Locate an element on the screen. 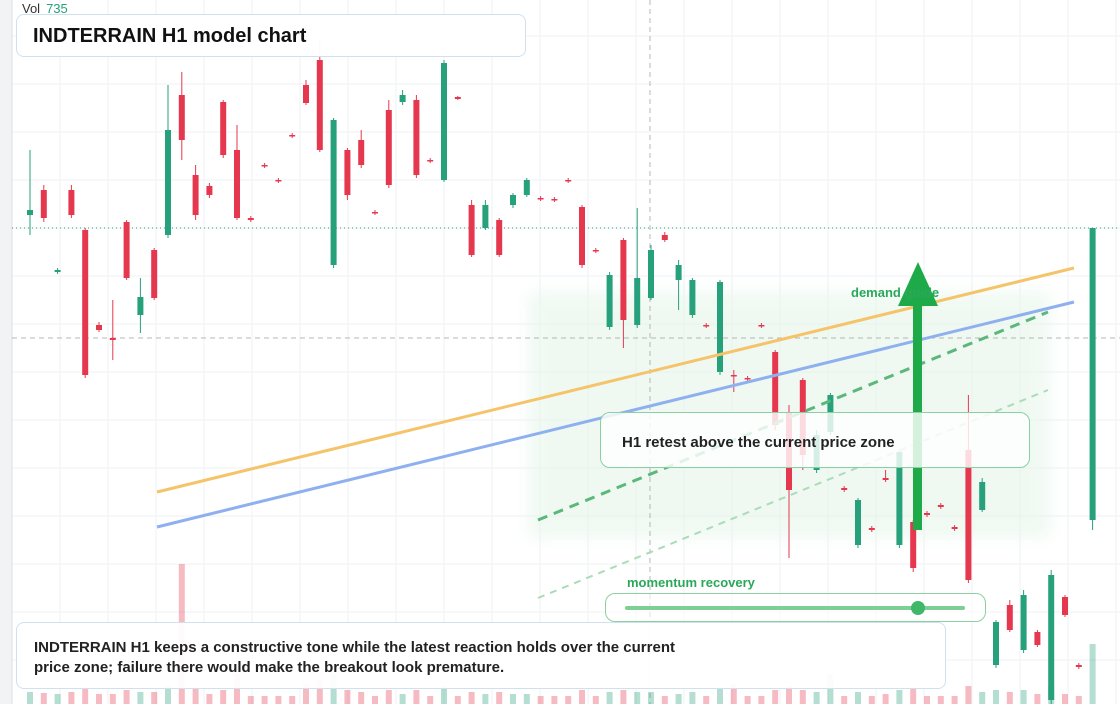 The width and height of the screenshot is (1120, 704). note-box: H1 retest above the current price zone is located at coordinates (815, 440).